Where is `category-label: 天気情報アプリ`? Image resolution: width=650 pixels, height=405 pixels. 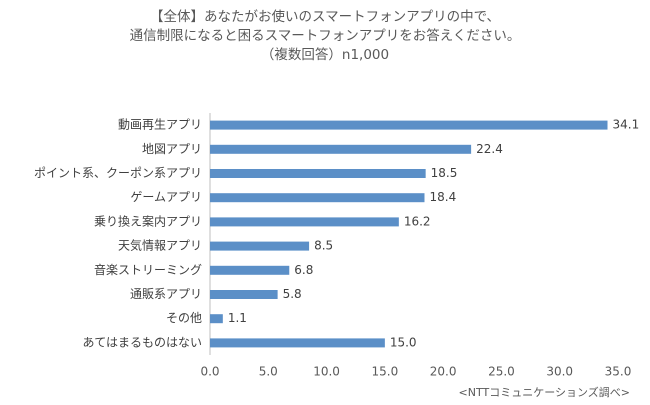
category-label: 天気情報アプリ is located at coordinates (160, 245).